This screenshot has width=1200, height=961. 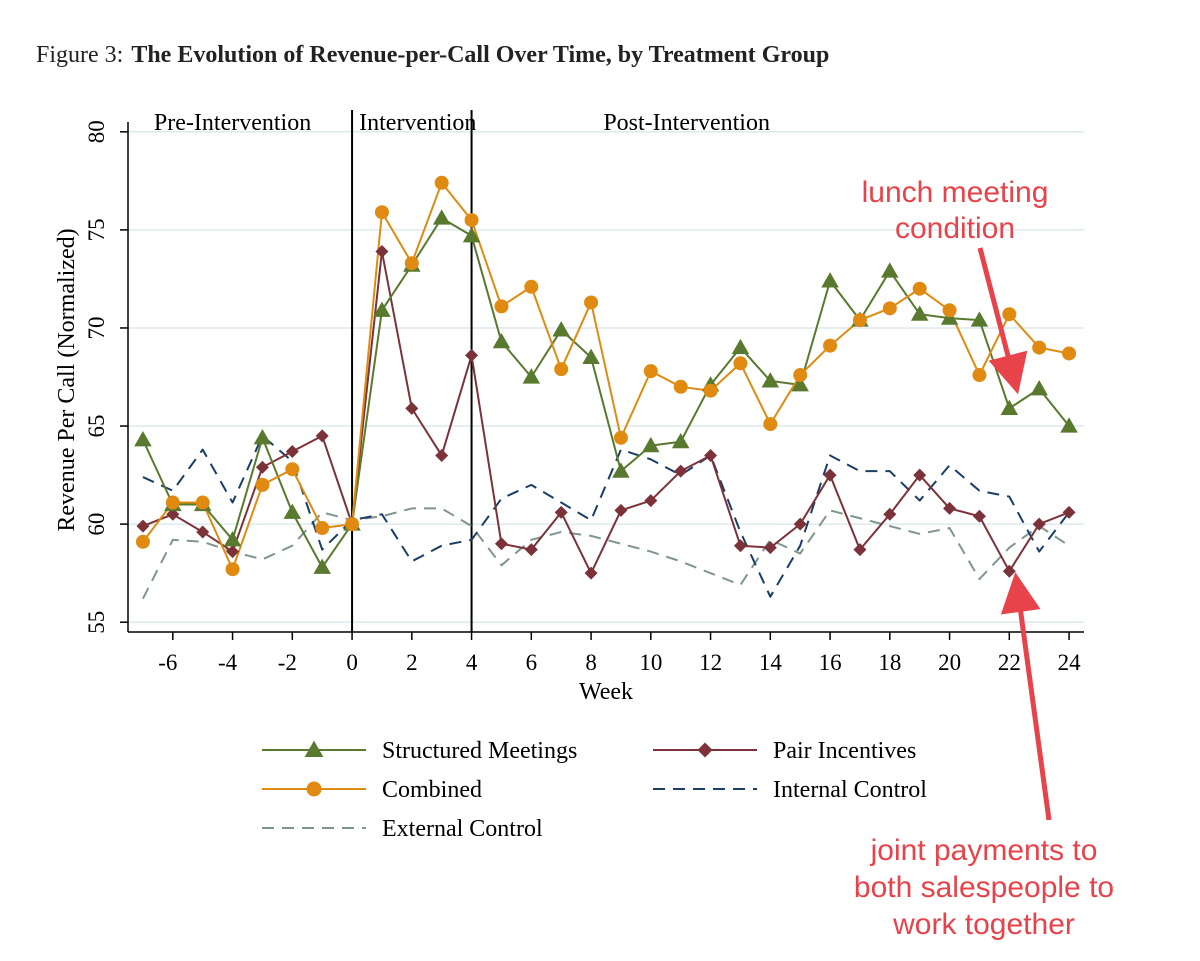 I want to click on legend-item: Structured Meetings, so click(x=419, y=751).